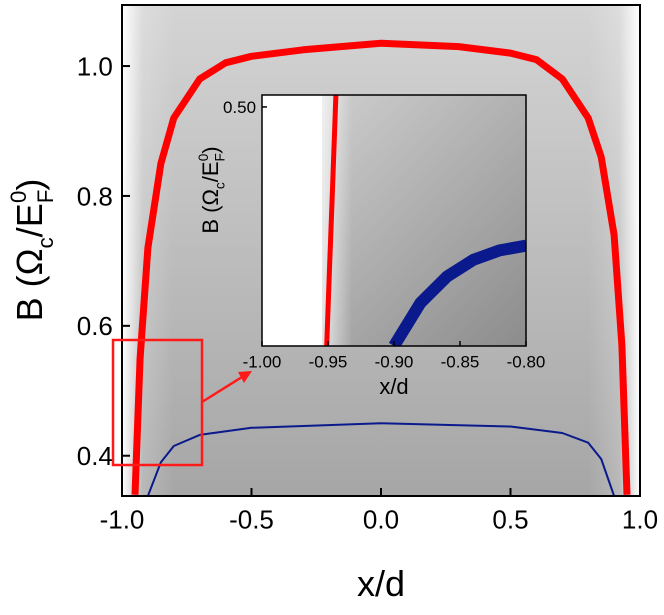 The height and width of the screenshot is (615, 664). I want to click on x-tick-label: -1.00, so click(262, 361).